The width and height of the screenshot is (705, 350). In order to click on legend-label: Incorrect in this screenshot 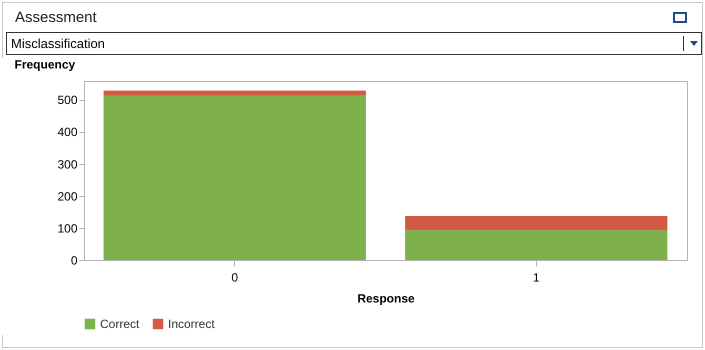, I will do `click(192, 324)`.